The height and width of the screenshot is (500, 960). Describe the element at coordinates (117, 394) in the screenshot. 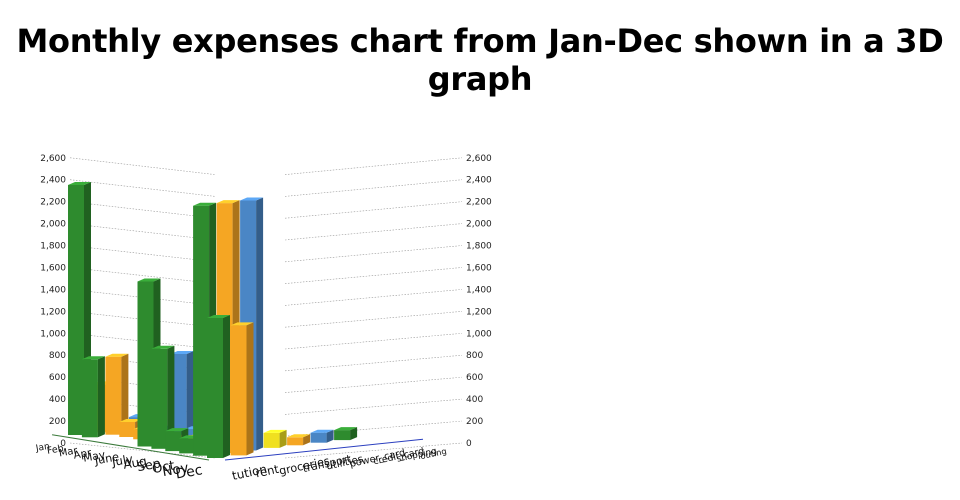

I see `bar-mar-rent` at that location.